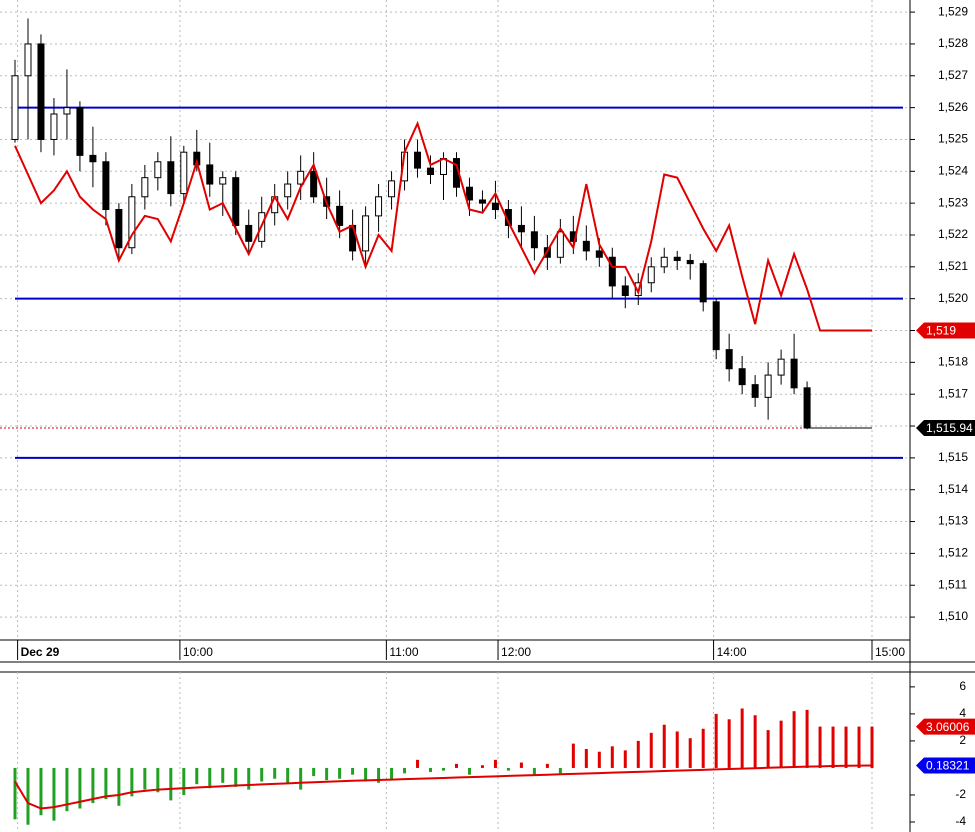 The image size is (975, 832). What do you see at coordinates (953, 170) in the screenshot?
I see `y-tick-label: 1,524` at bounding box center [953, 170].